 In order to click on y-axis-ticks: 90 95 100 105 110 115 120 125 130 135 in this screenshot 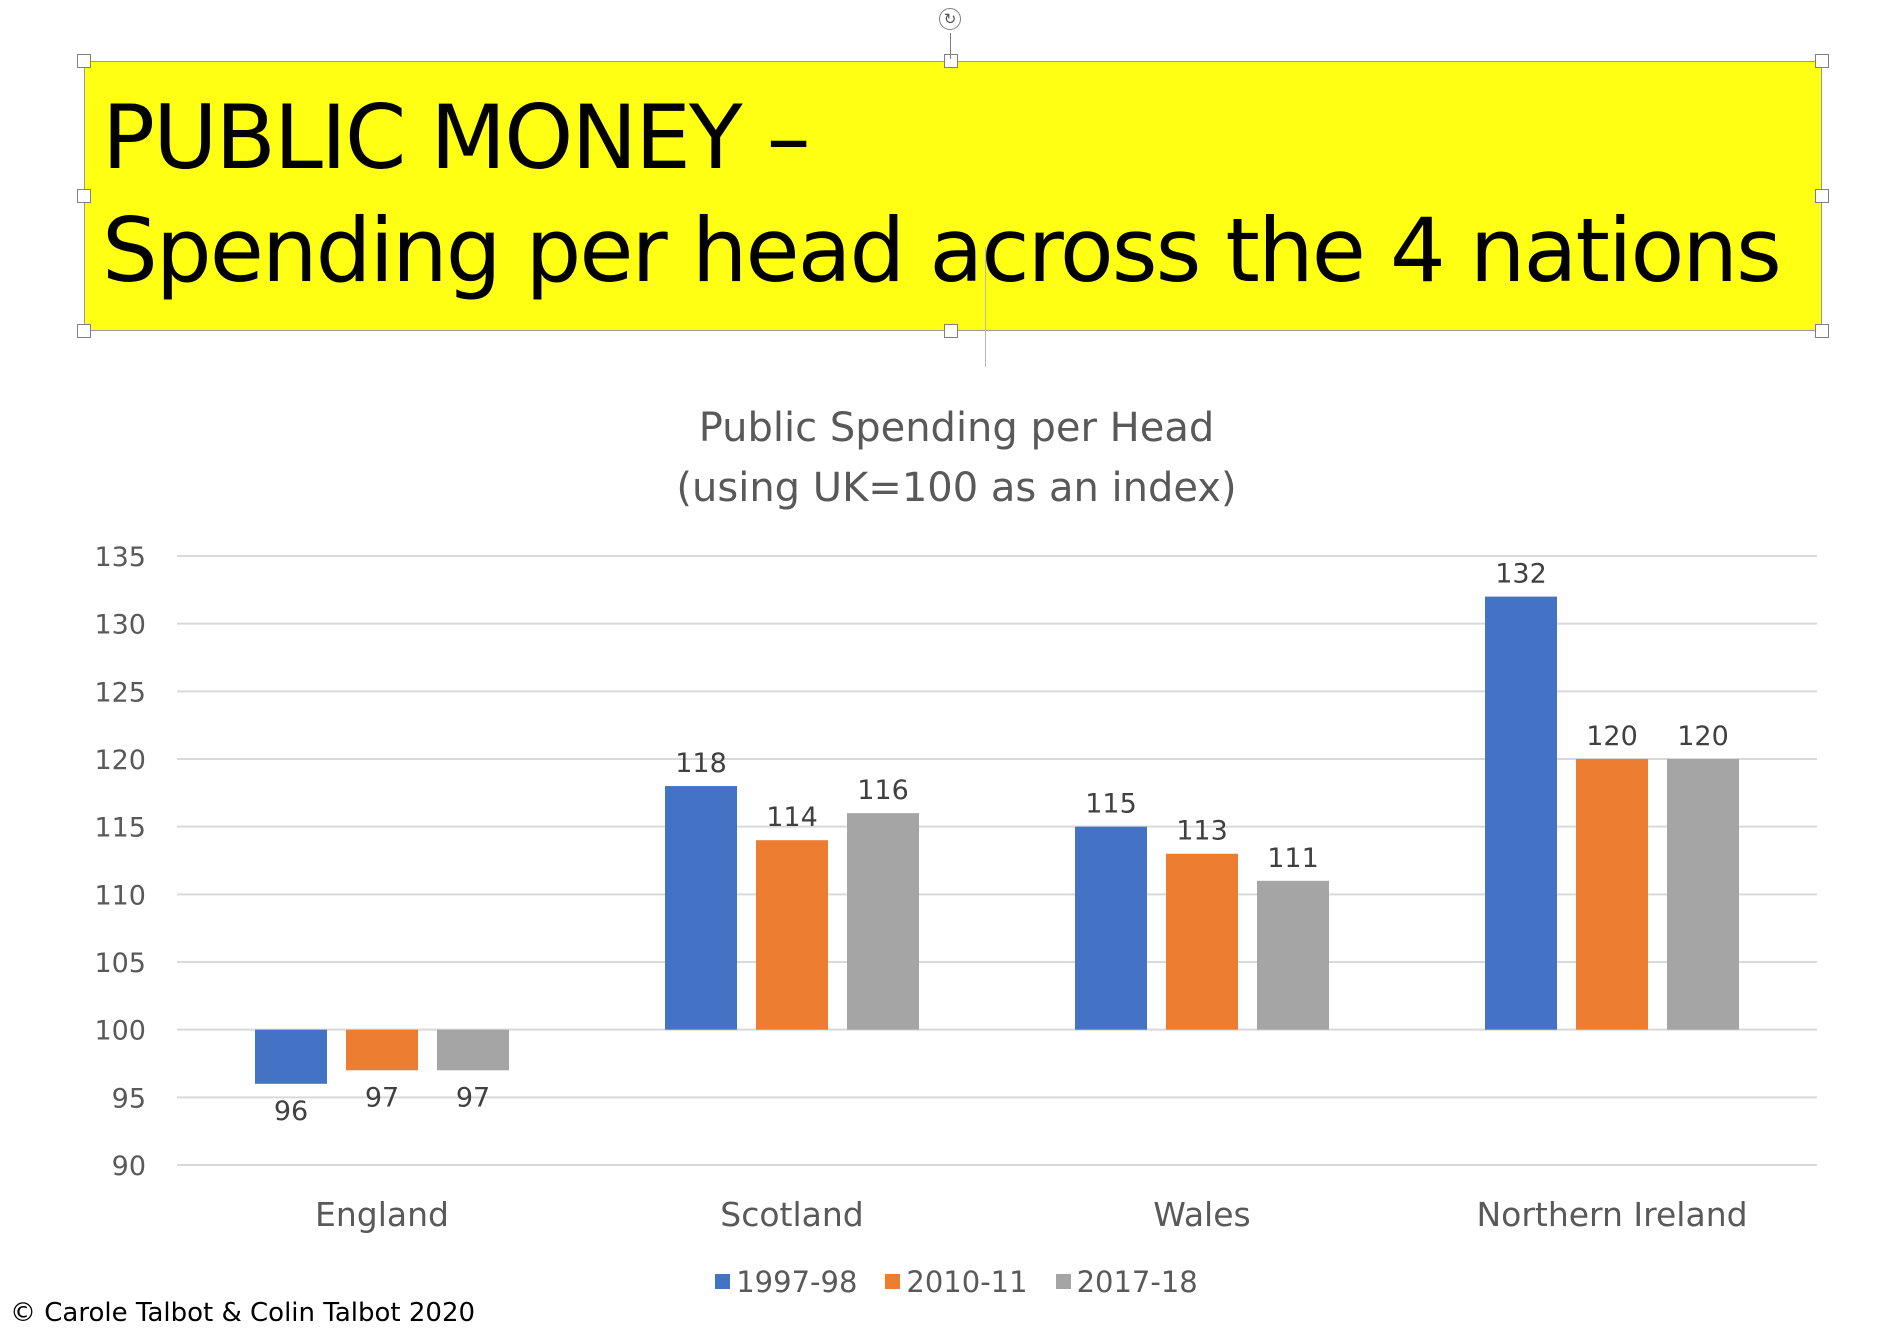, I will do `click(120, 862)`.